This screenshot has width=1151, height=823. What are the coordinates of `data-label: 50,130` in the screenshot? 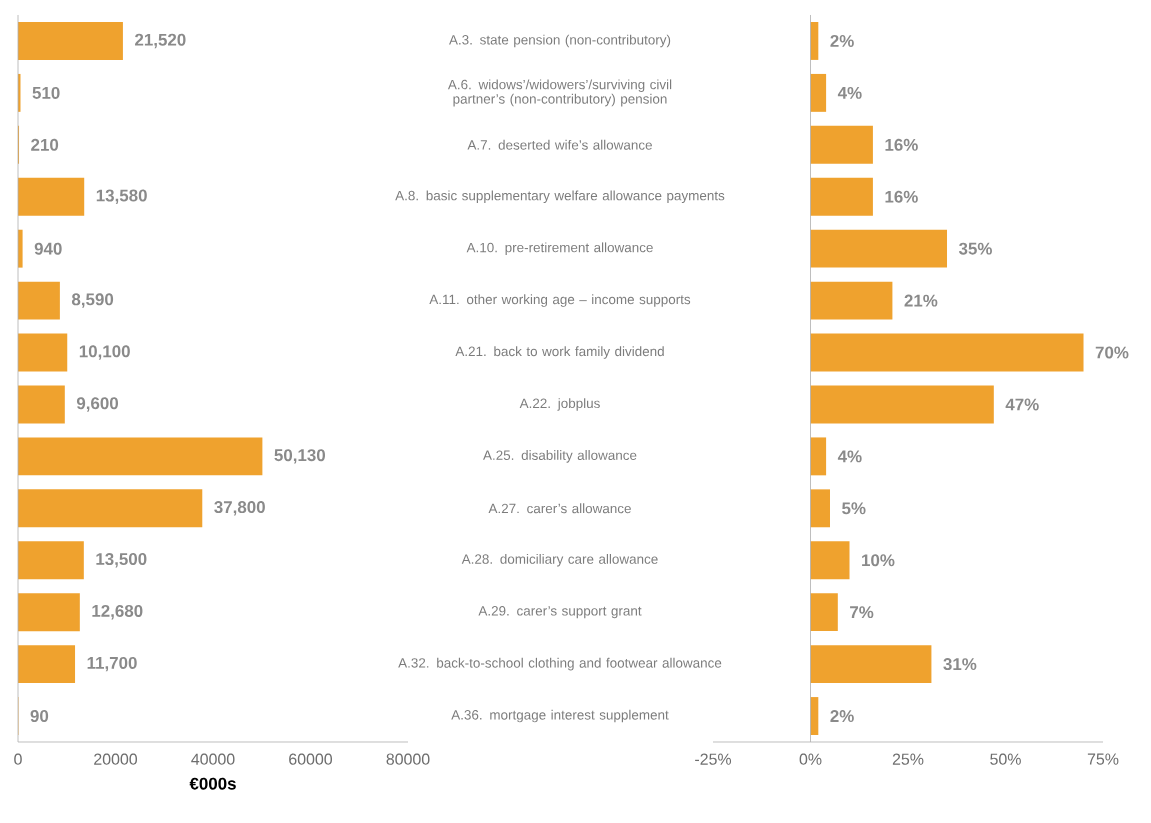 It's located at (299, 456).